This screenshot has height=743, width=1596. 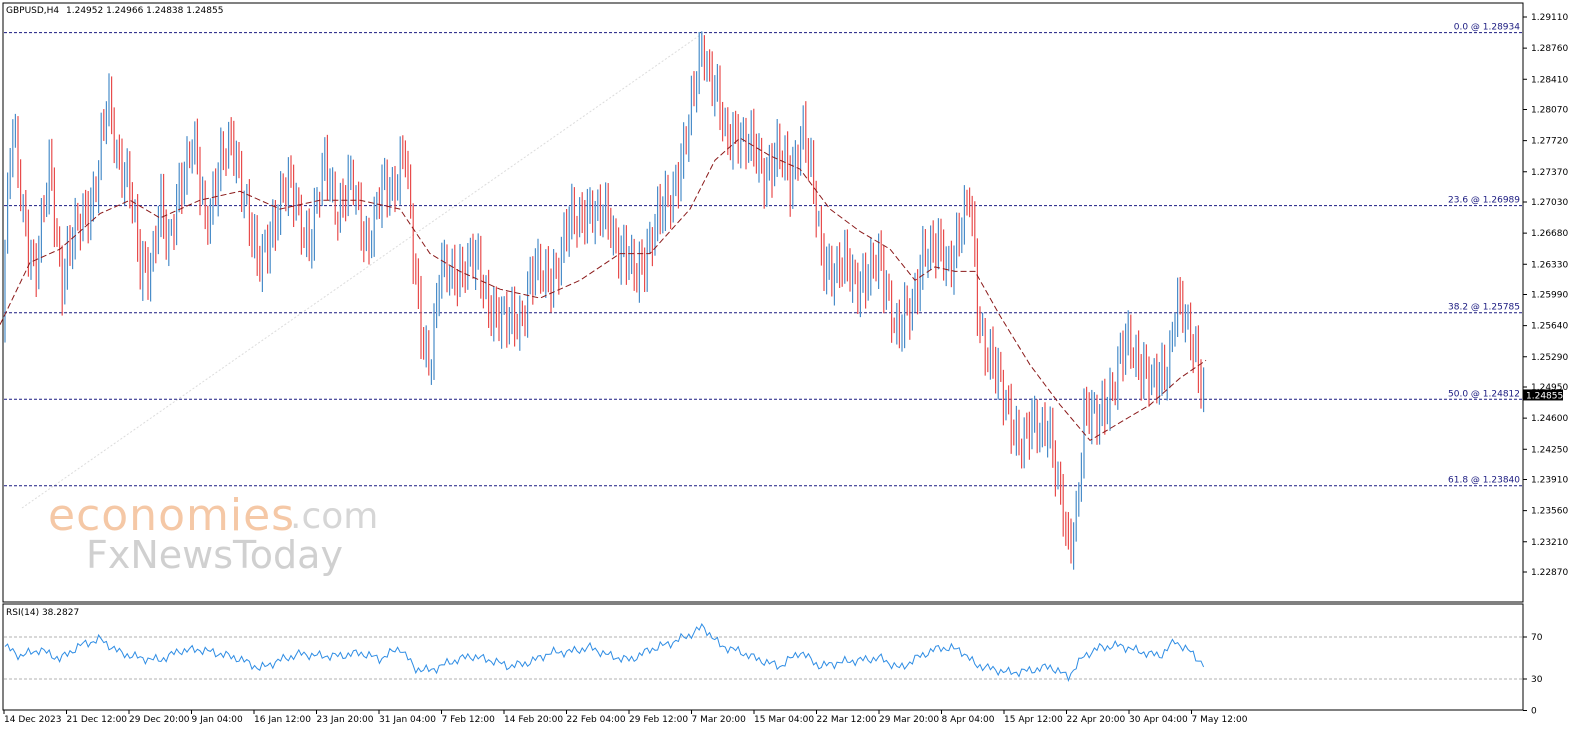 I want to click on fib-label-2: 38.2 @ 1.25785, so click(x=1484, y=308).